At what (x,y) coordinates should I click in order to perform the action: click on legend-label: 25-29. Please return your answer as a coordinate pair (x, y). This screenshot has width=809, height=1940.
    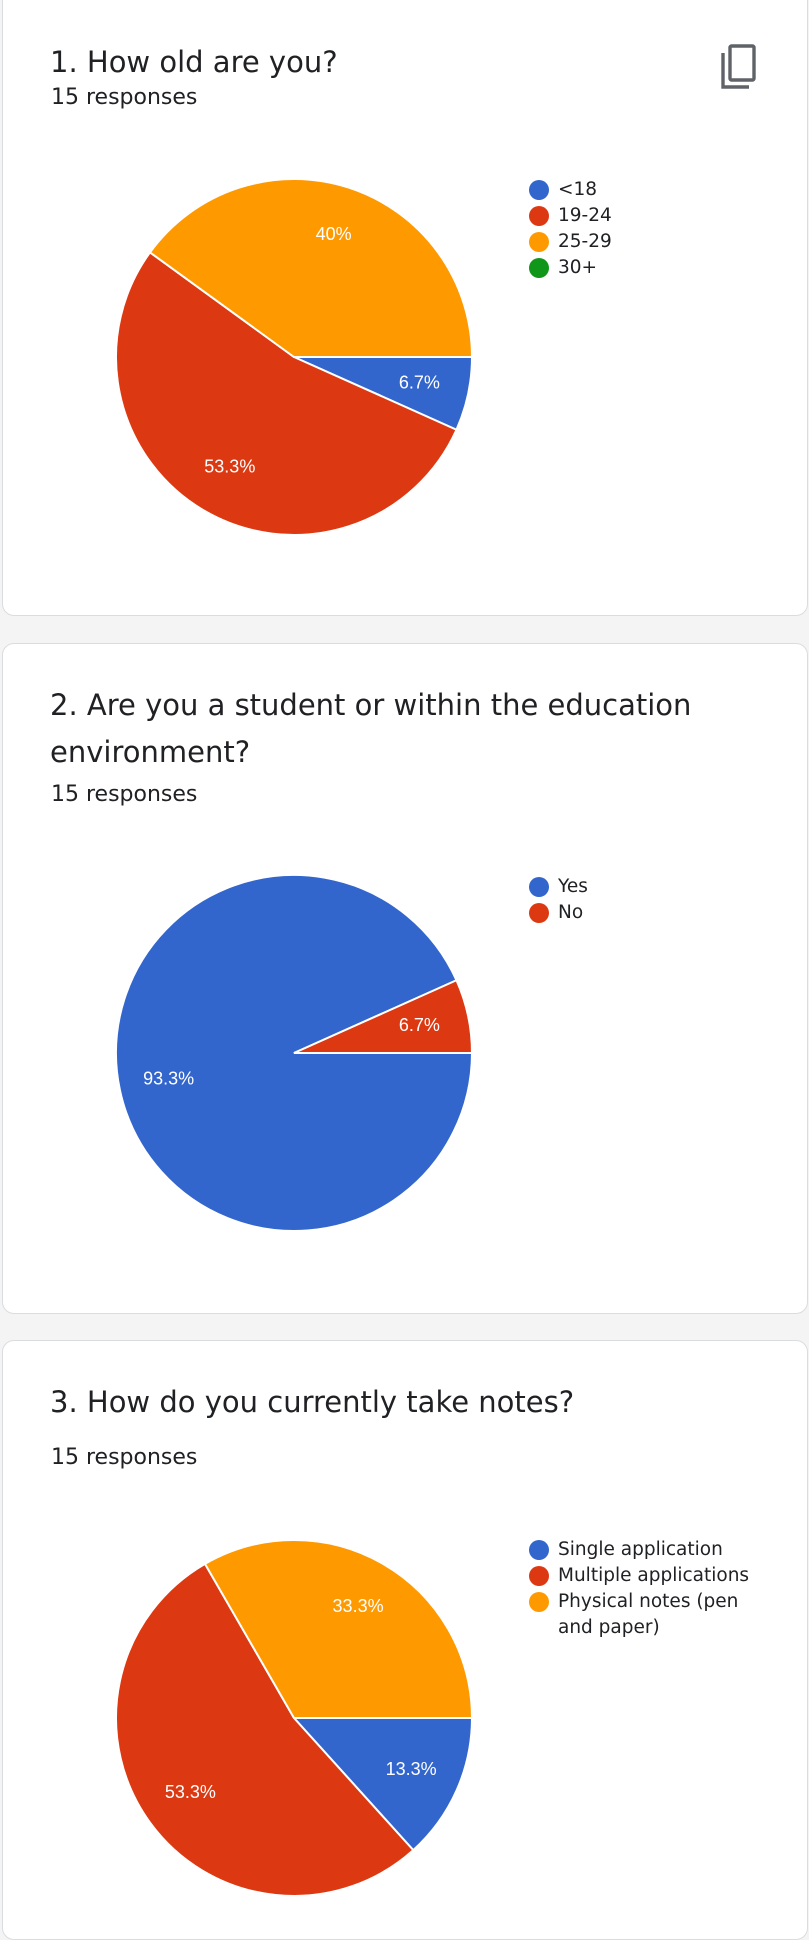
    Looking at the image, I should click on (585, 241).